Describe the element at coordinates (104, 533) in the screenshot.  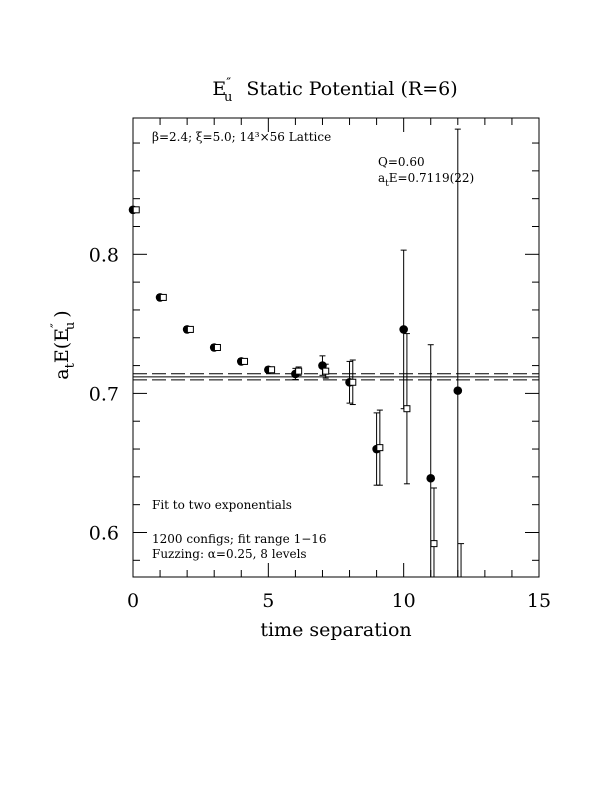
I see `y-tick-label: 0.6` at that location.